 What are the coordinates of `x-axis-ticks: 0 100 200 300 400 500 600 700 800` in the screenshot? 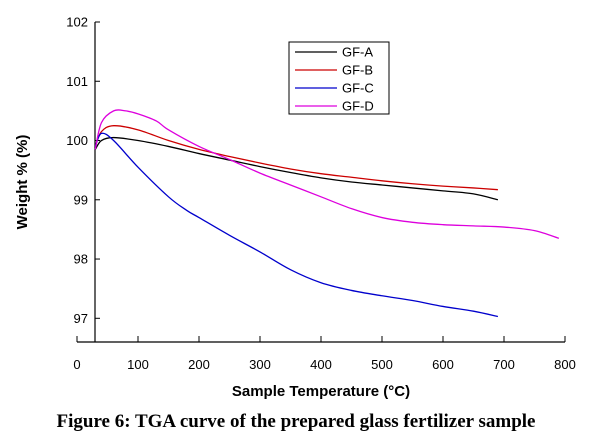 It's located at (324, 354).